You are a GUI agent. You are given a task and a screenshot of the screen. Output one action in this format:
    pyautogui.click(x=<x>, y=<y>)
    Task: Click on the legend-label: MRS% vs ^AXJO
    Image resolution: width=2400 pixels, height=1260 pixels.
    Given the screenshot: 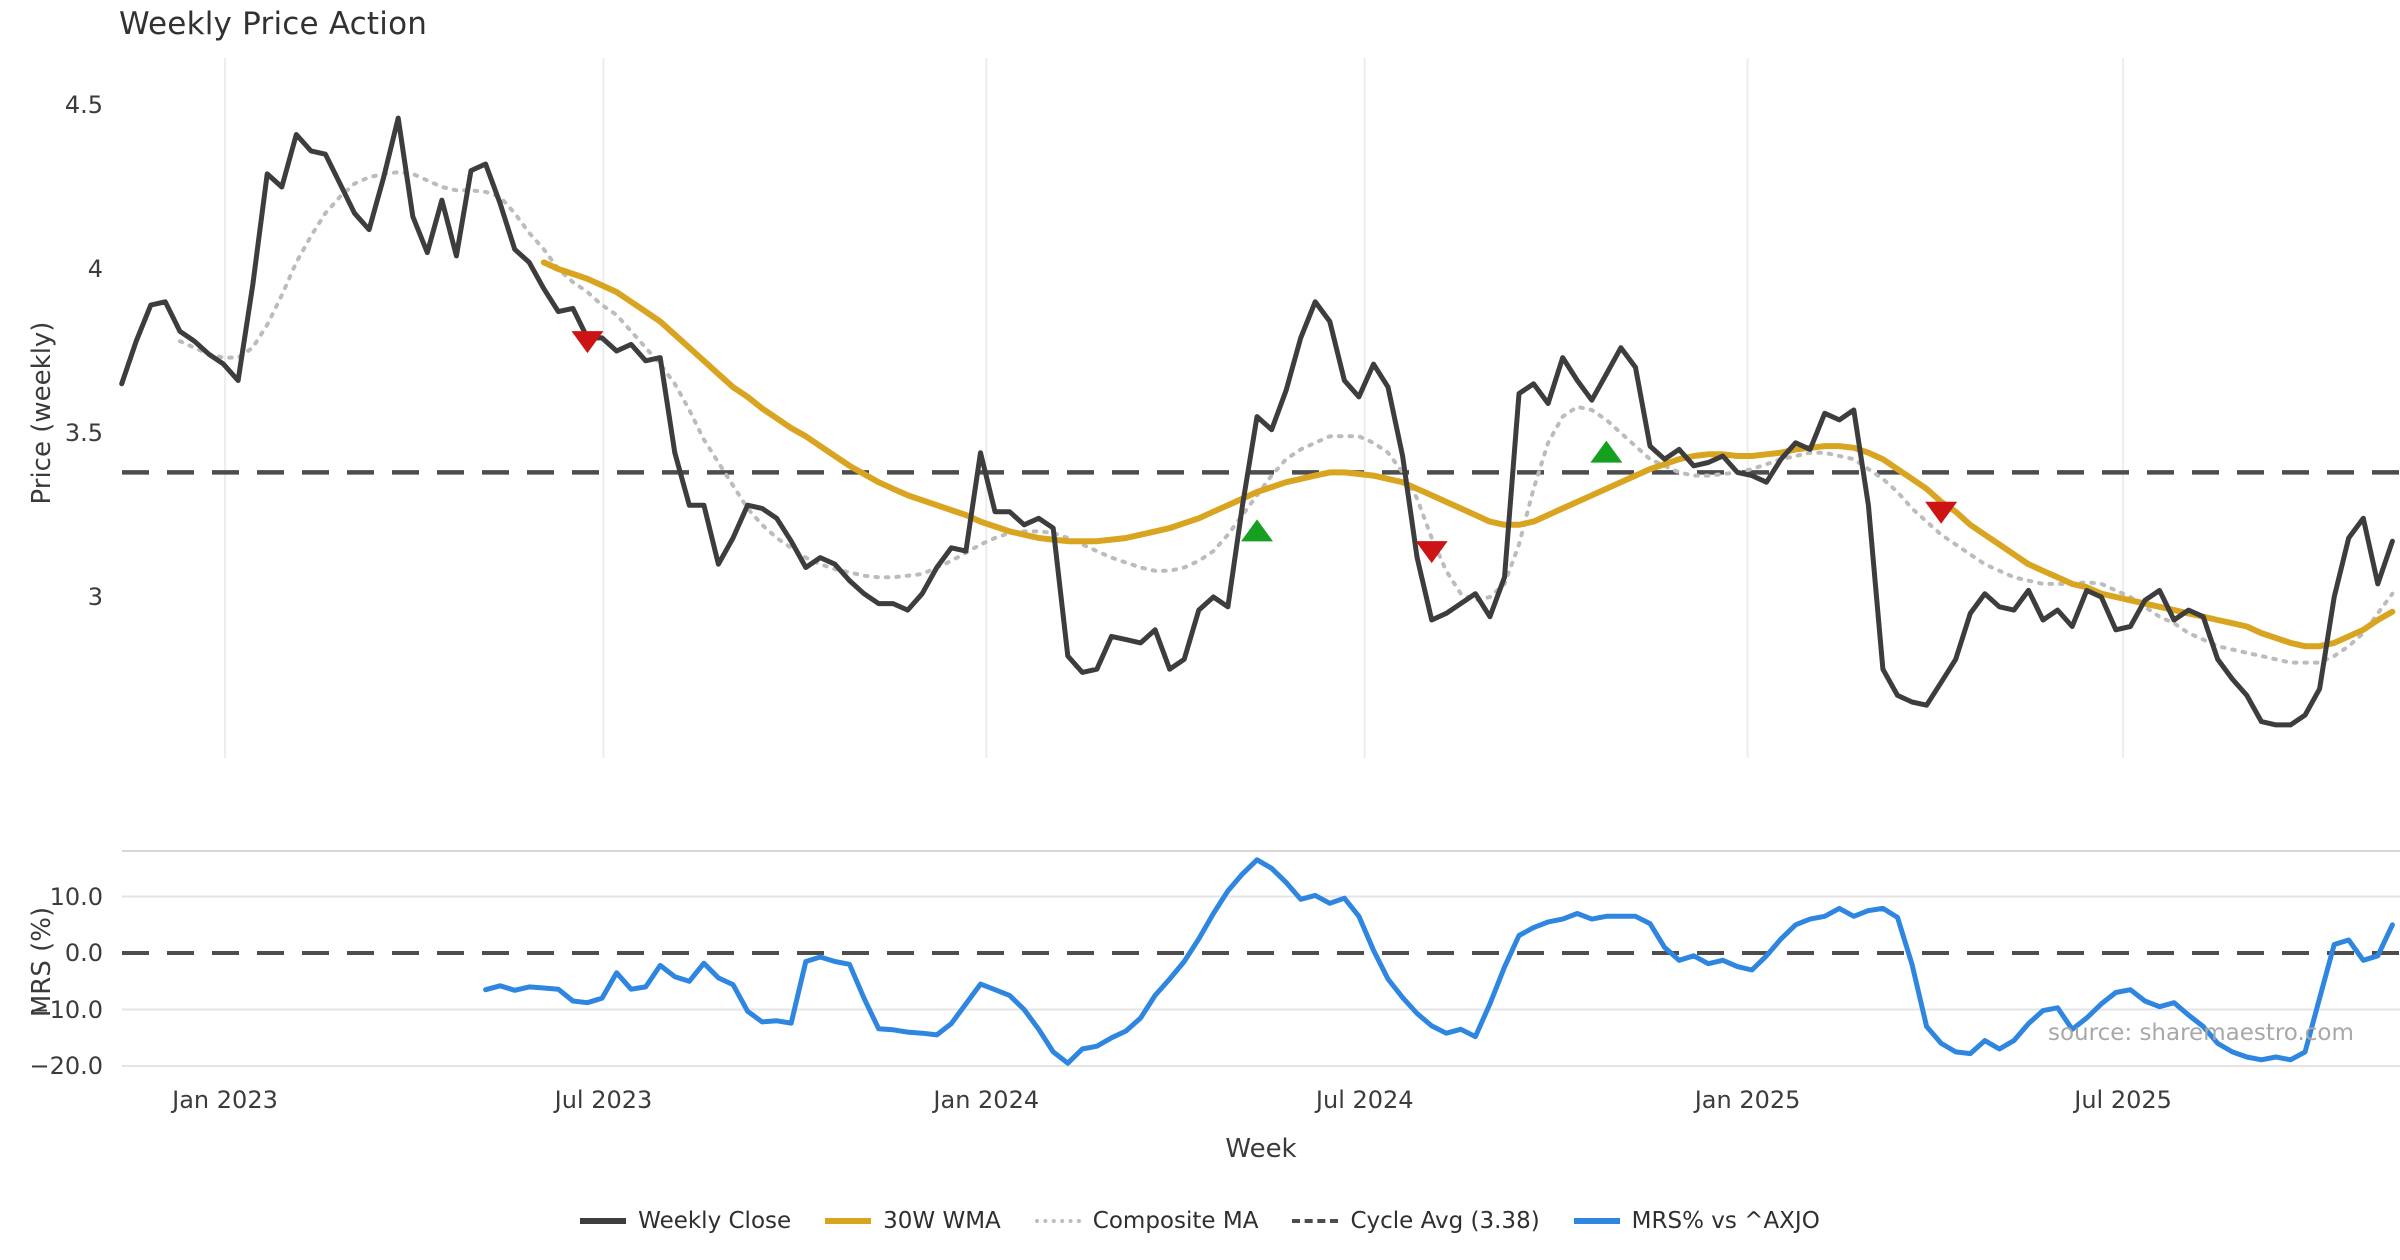 What is the action you would take?
    pyautogui.click(x=1725, y=1221)
    